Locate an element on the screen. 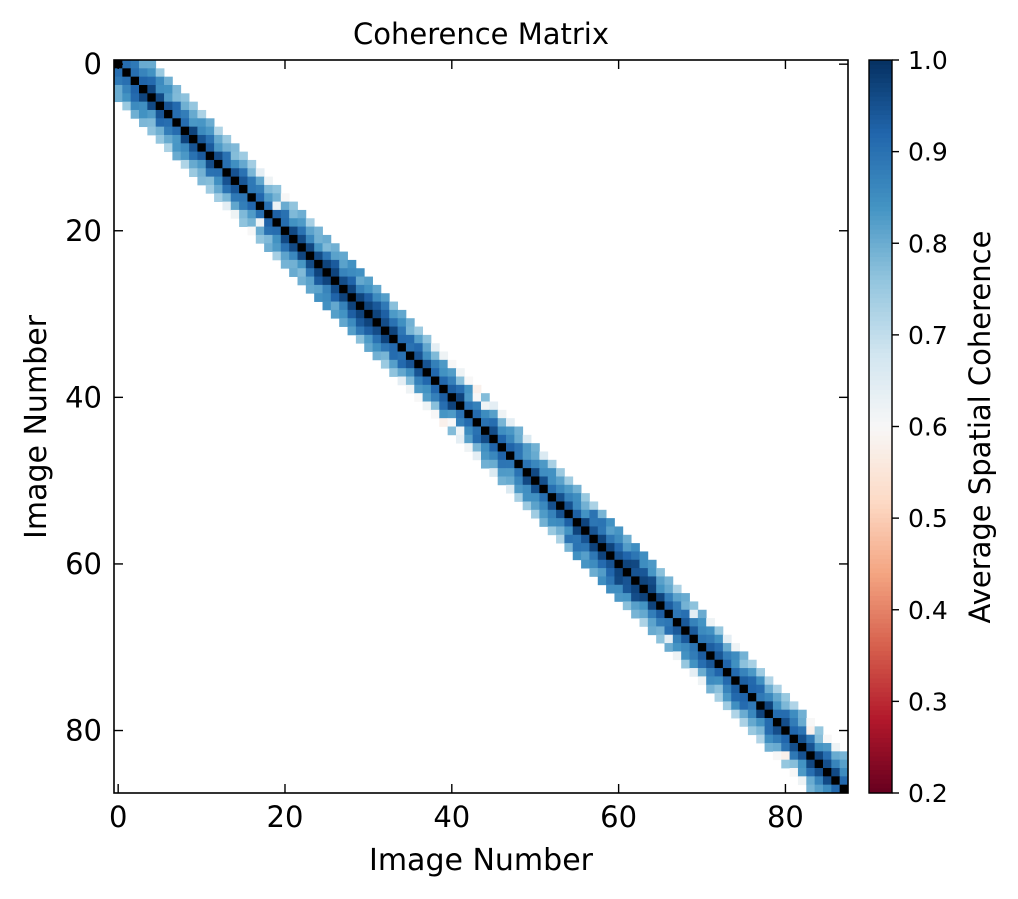 This screenshot has height=899, width=1018. y-tick-label: 20 is located at coordinates (83, 231).